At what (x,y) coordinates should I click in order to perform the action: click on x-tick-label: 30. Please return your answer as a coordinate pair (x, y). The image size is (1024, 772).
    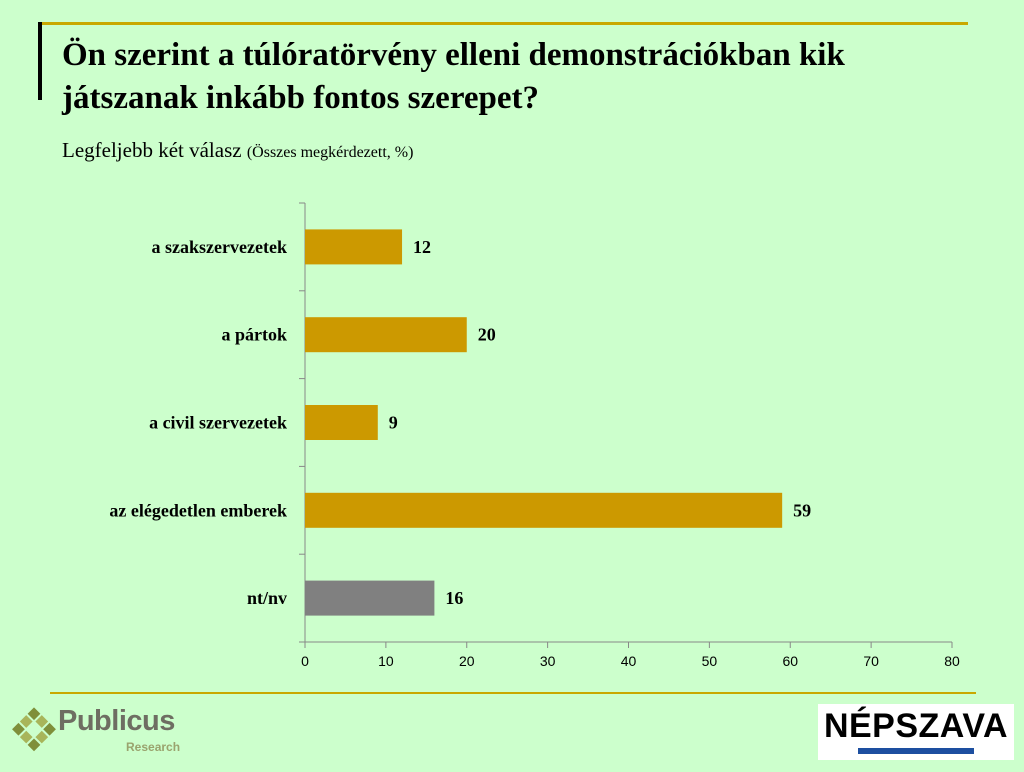
    Looking at the image, I should click on (548, 661).